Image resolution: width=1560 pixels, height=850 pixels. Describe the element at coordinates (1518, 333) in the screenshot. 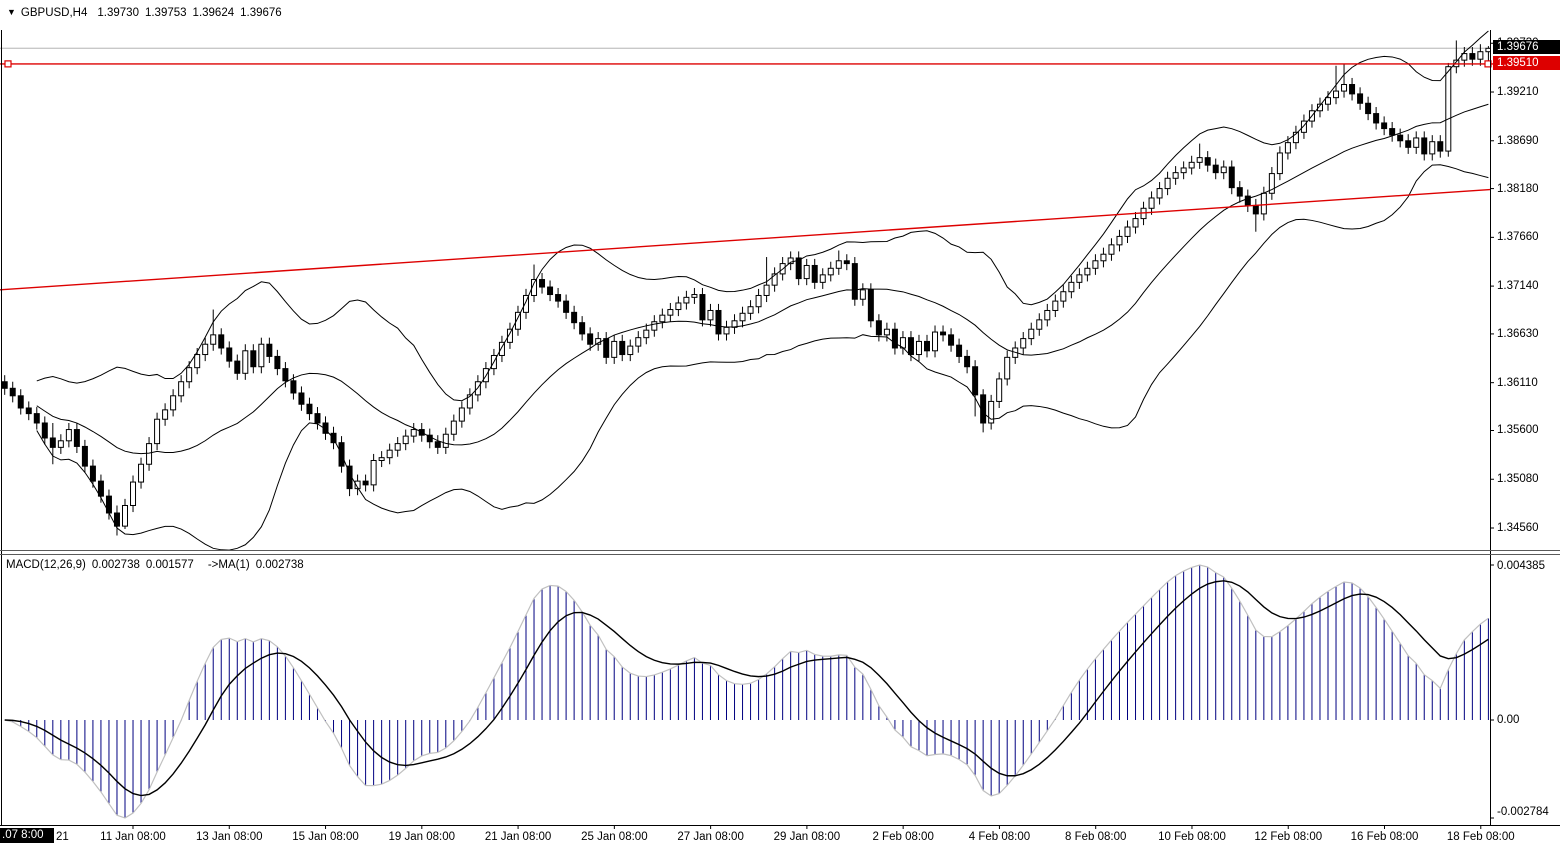

I see `price-axis-label: 1.36630` at that location.